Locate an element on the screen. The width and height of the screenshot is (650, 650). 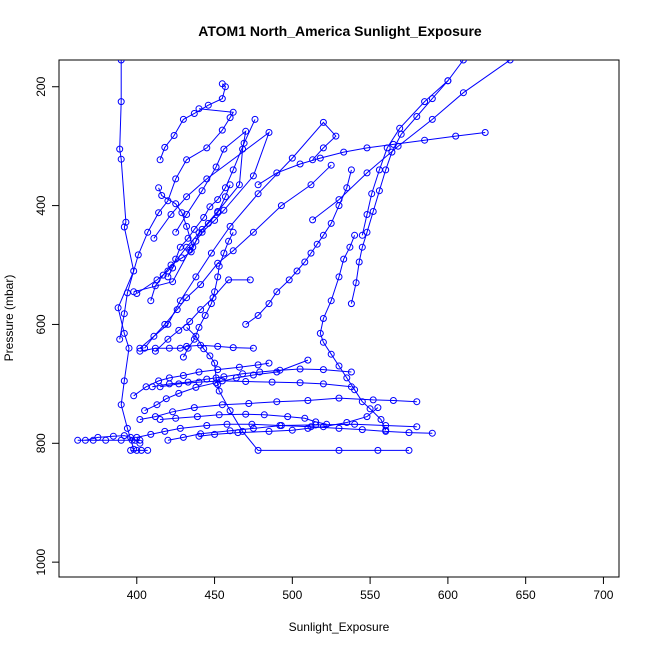
x-tick-label: 700 is located at coordinates (603, 595).